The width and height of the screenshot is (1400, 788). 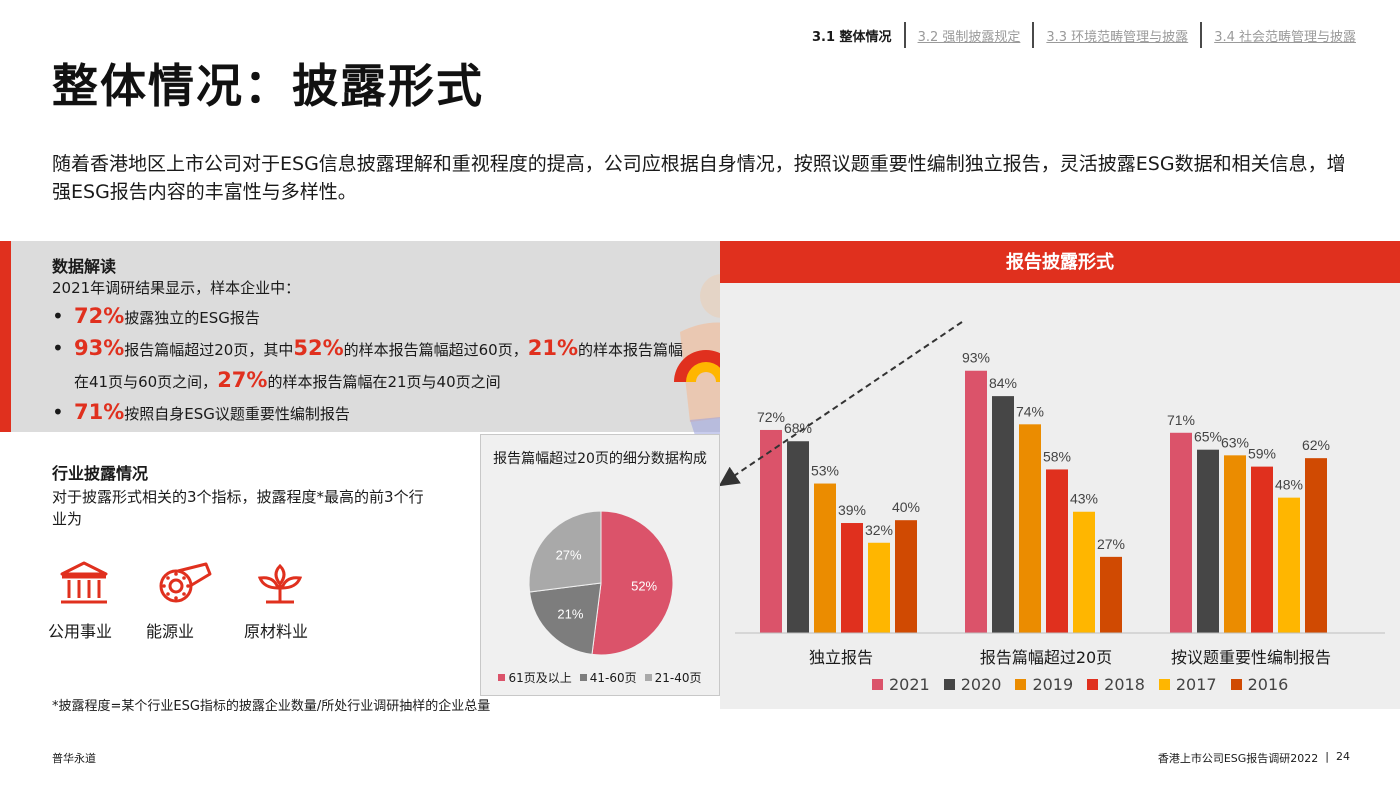 I want to click on data-label: 59%, so click(x=1262, y=454).